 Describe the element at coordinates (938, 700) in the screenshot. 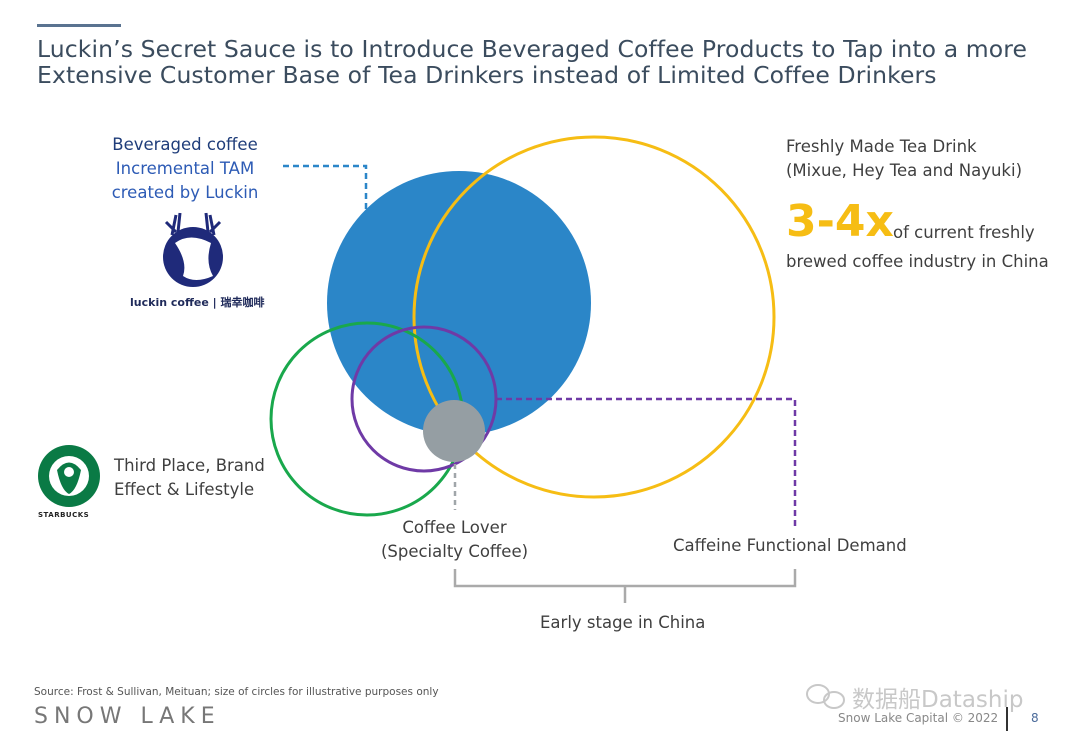

I see `watermark-text: 数据船Dataship` at that location.